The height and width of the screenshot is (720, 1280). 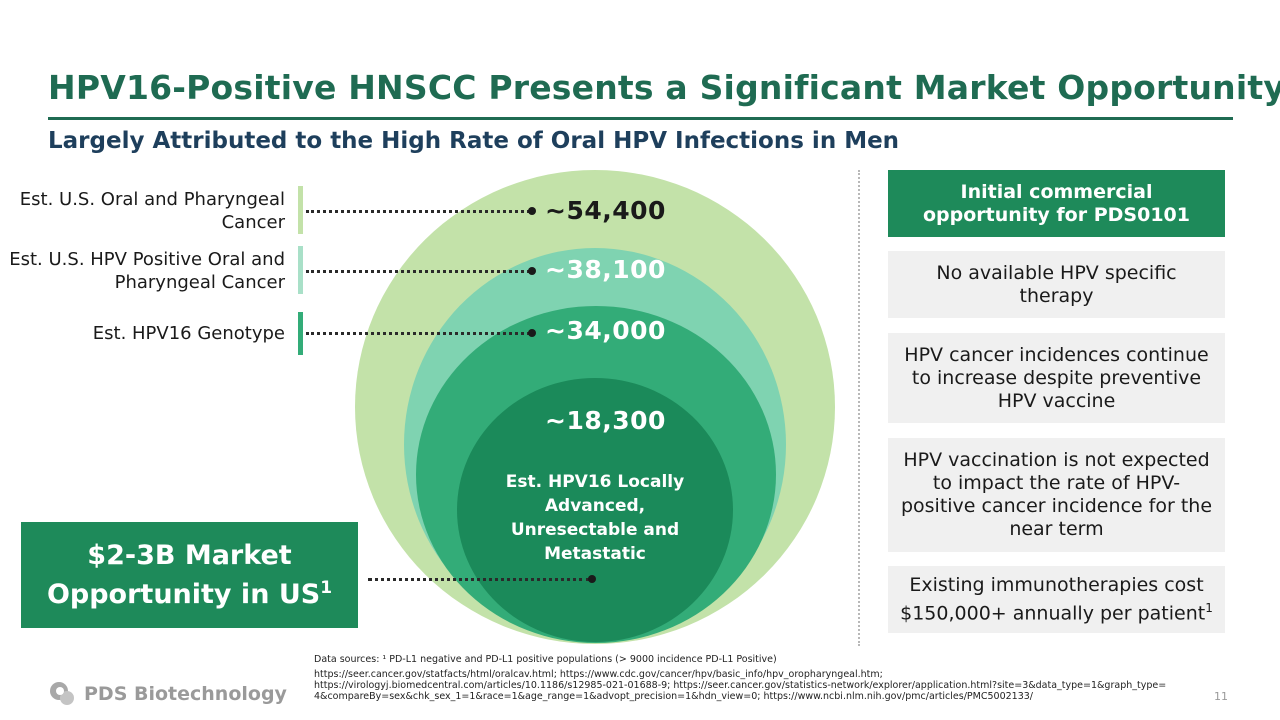 I want to click on leader-dot-market, so click(x=592, y=579).